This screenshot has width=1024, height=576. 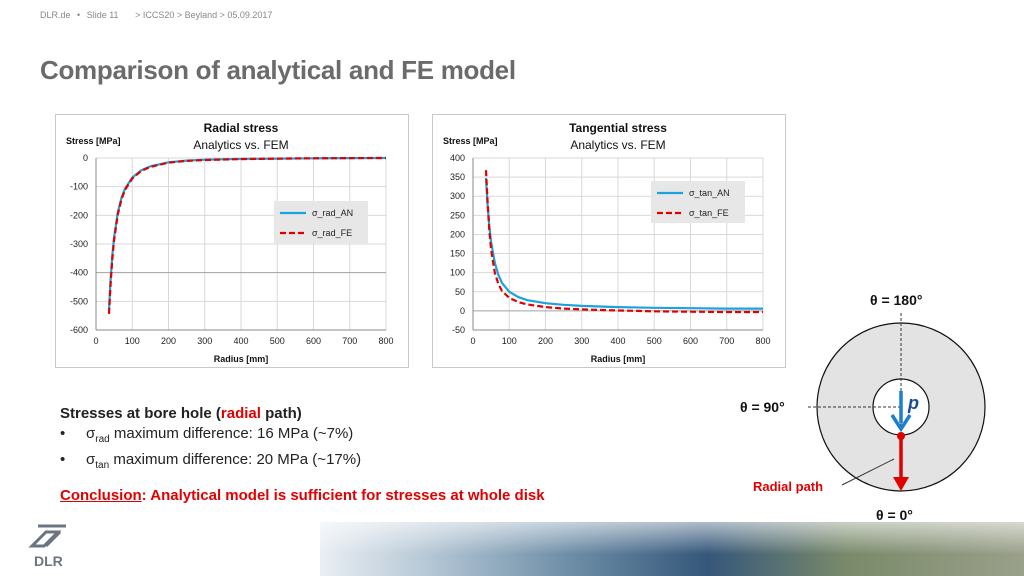 I want to click on radial-path-arrow-icon, so click(x=901, y=484).